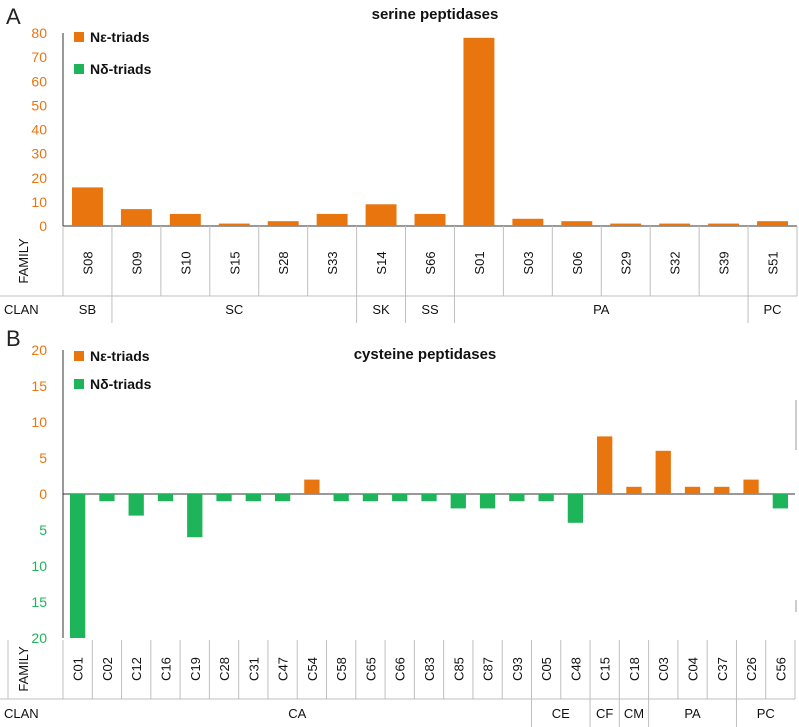  What do you see at coordinates (517, 669) in the screenshot?
I see `panel-b-family-label: C93` at bounding box center [517, 669].